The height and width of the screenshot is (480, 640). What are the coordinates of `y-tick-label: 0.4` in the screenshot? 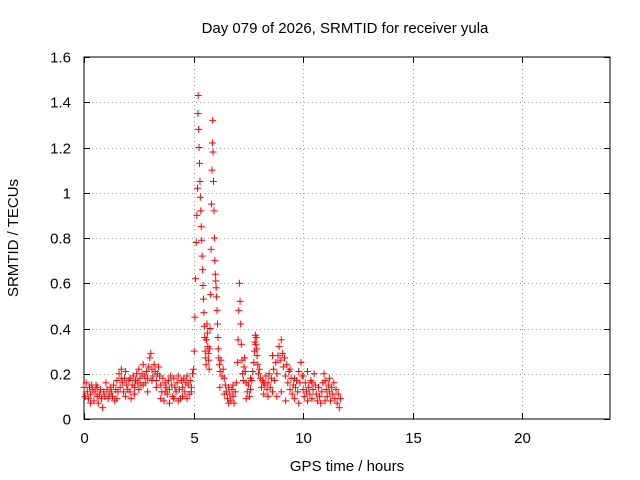 It's located at (60, 330).